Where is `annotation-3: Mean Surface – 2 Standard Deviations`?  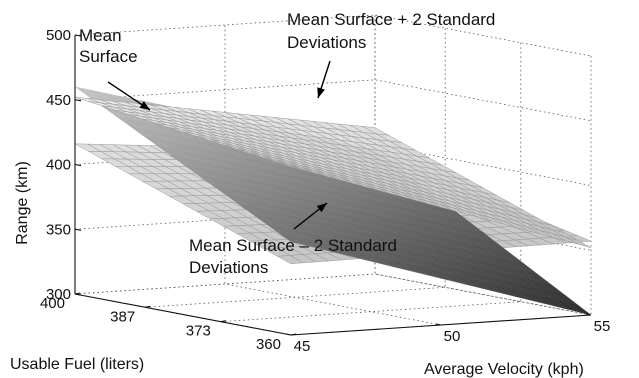
annotation-3: Mean Surface – 2 Standard Deviations is located at coordinates (293, 239).